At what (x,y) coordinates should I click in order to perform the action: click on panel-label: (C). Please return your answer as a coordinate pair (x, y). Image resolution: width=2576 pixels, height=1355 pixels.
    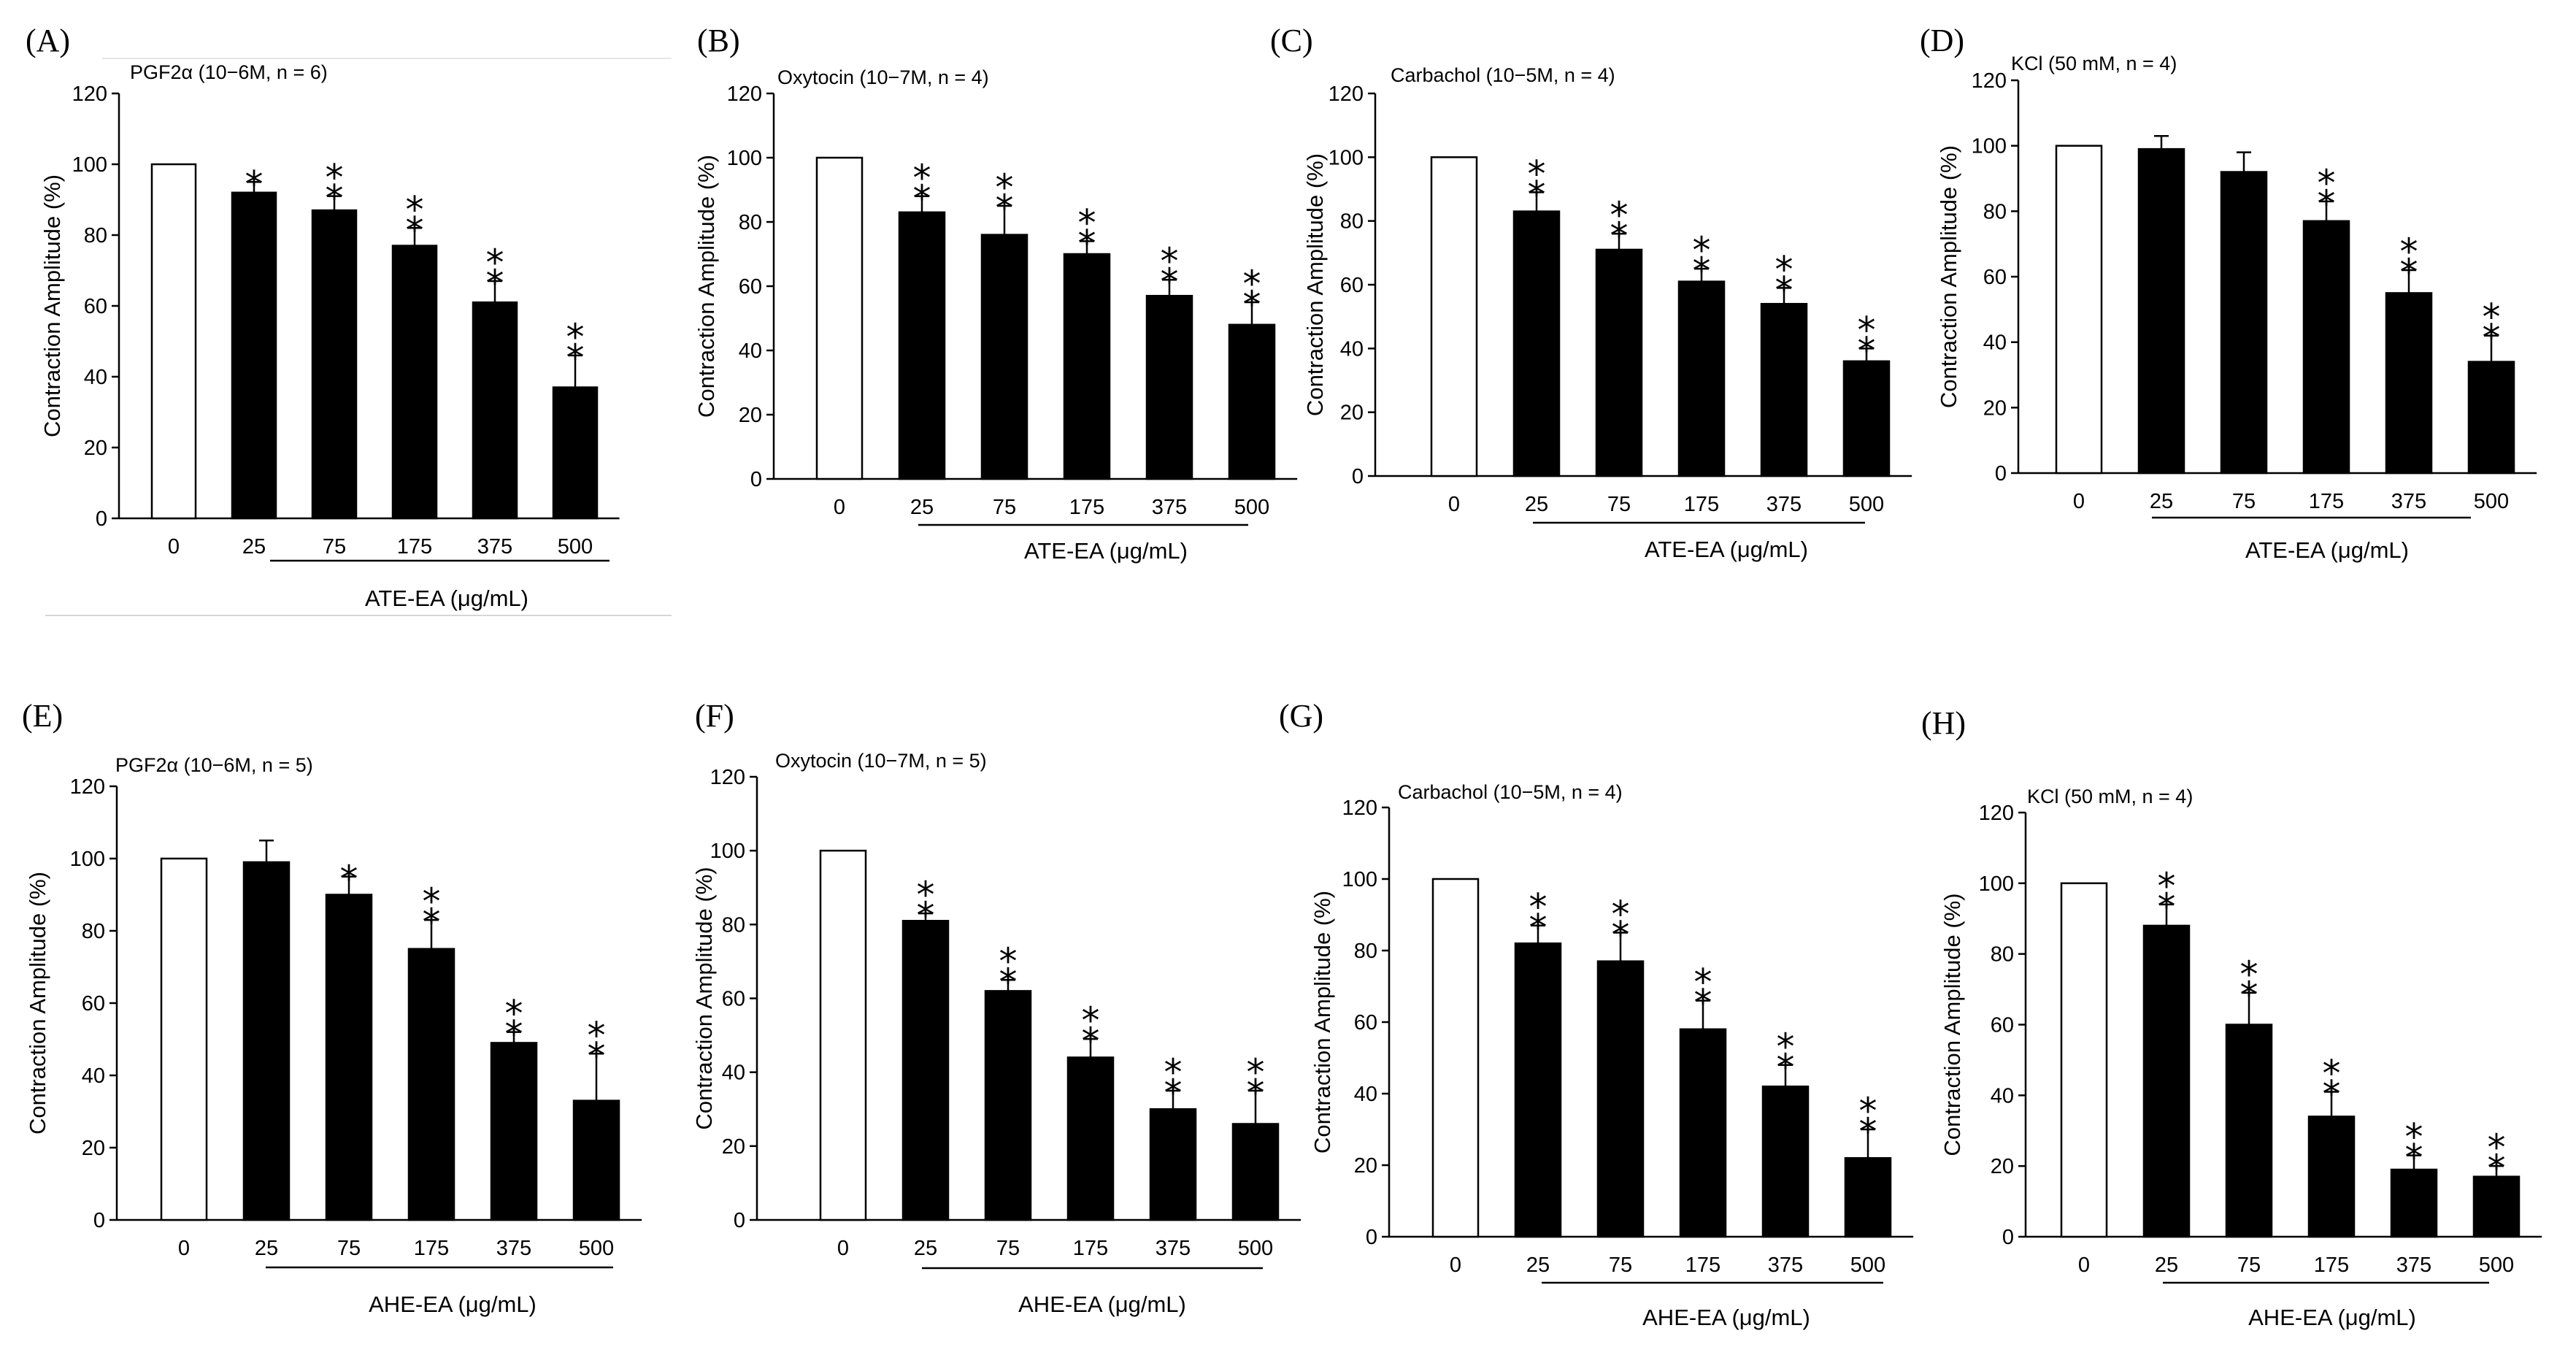
    Looking at the image, I should click on (1291, 40).